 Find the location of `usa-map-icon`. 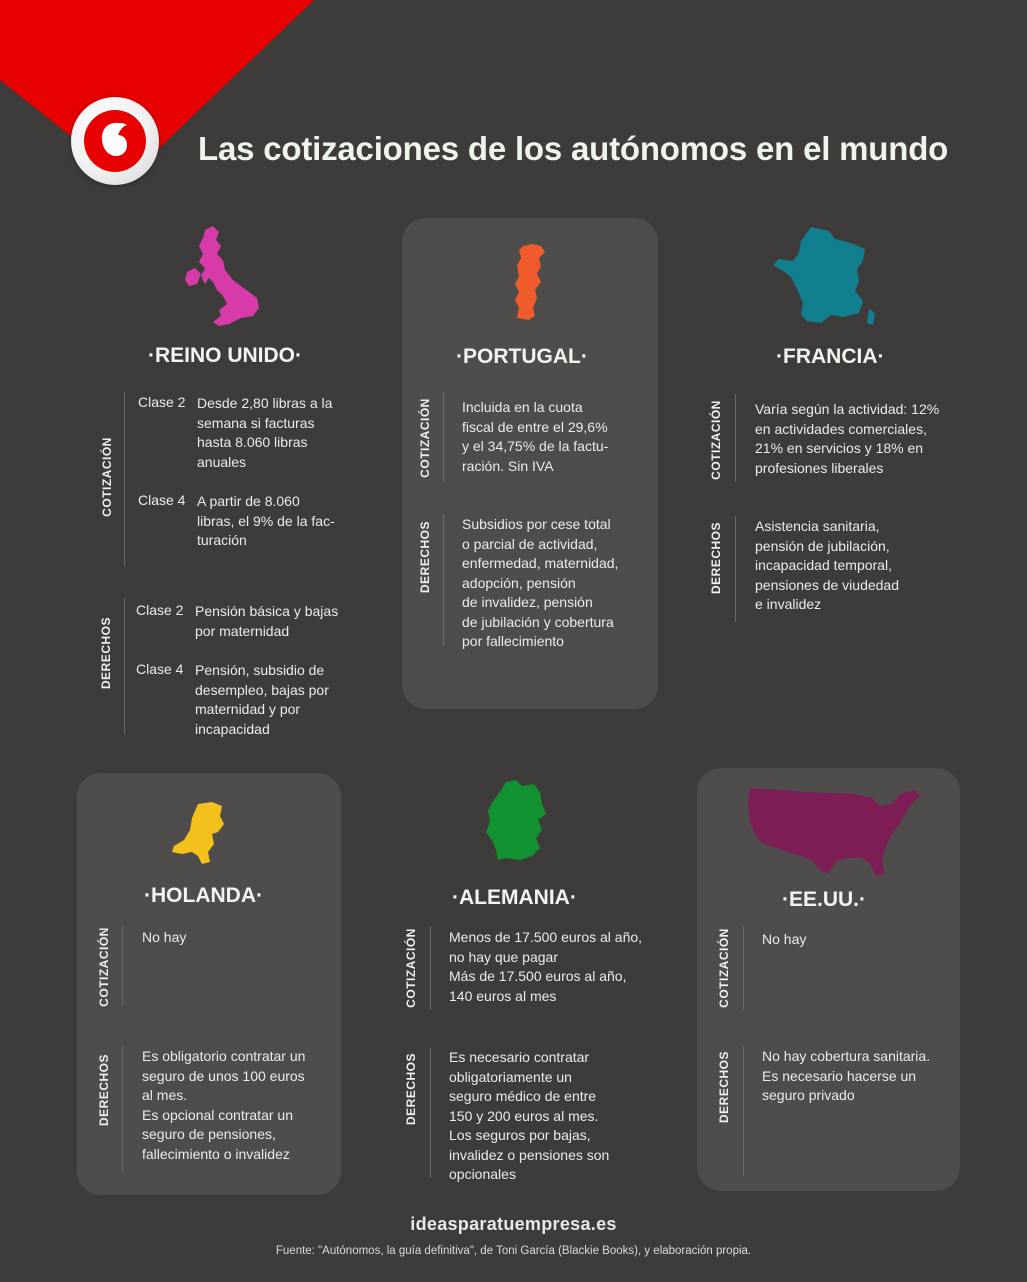

usa-map-icon is located at coordinates (834, 832).